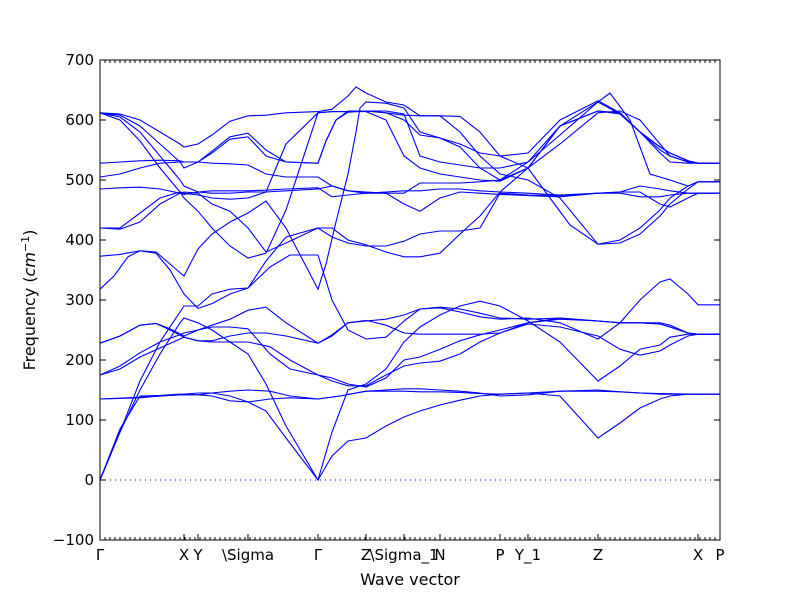 The width and height of the screenshot is (800, 600). What do you see at coordinates (79, 180) in the screenshot?
I see `y-tick-label: 500` at bounding box center [79, 180].